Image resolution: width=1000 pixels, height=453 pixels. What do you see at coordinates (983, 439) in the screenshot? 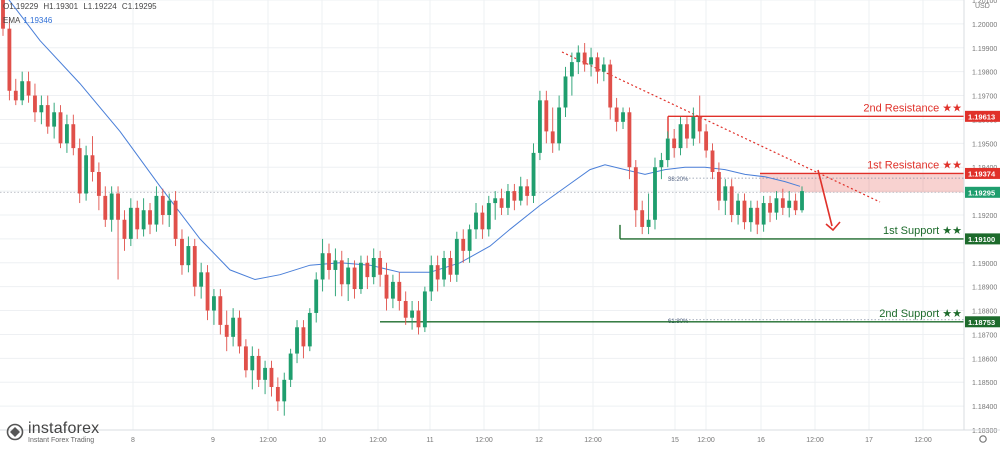
I see `settings-icon` at bounding box center [983, 439].